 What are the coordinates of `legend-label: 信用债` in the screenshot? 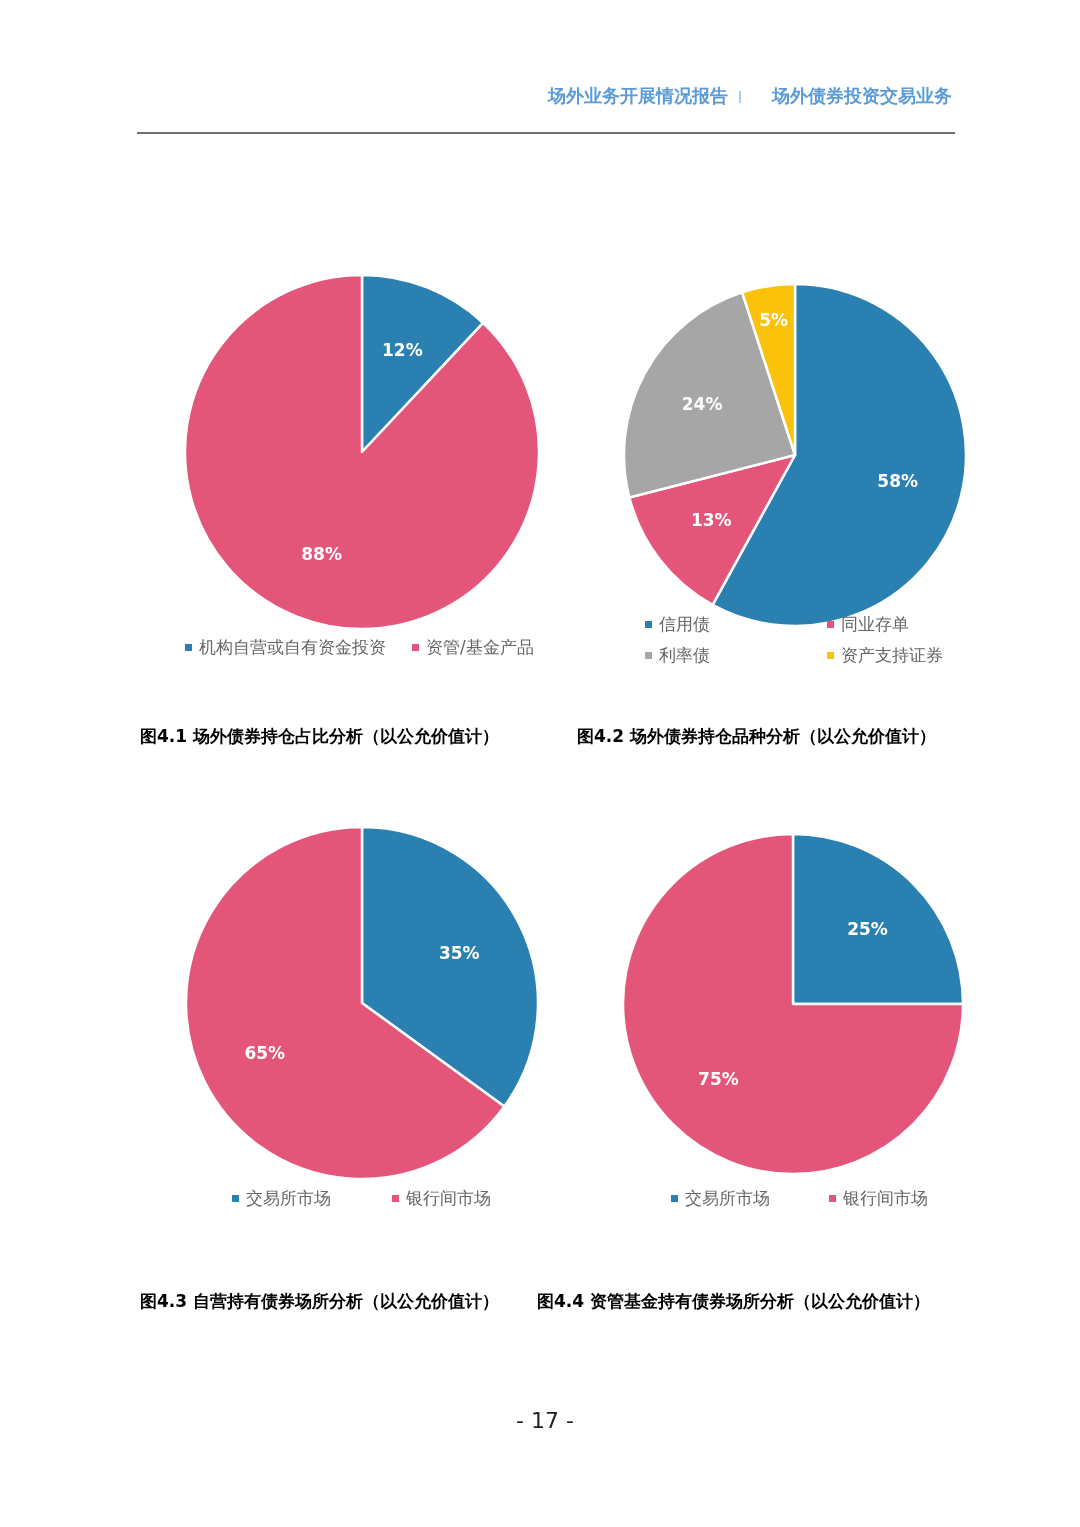 It's located at (684, 624).